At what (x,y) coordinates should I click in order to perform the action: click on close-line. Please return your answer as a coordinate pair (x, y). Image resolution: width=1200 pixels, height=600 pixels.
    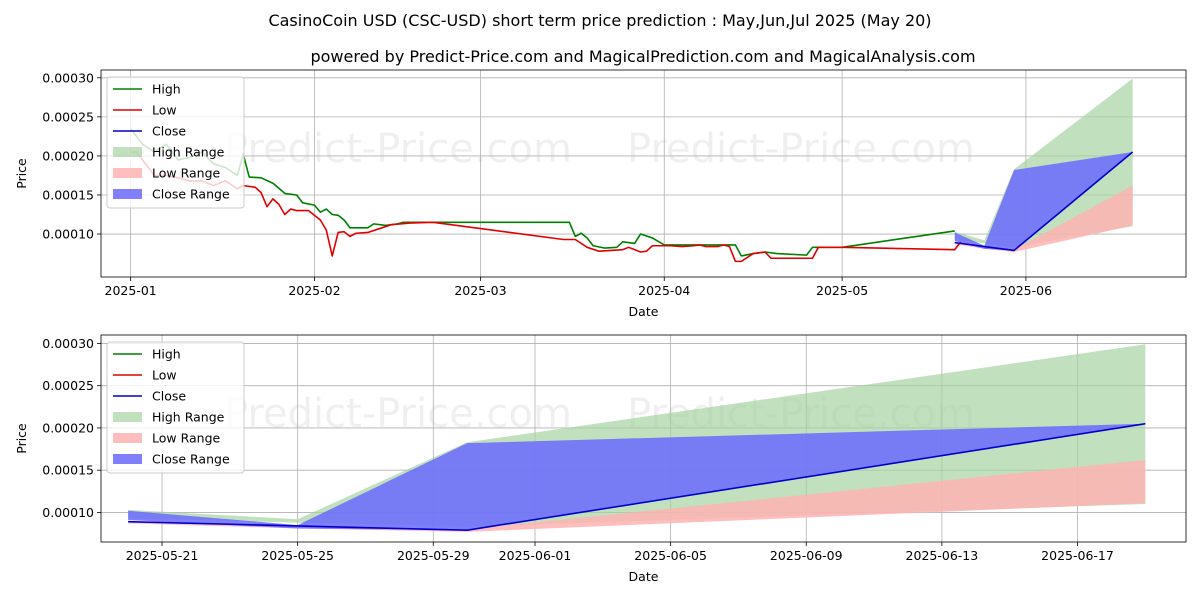
    Looking at the image, I should click on (1044, 201).